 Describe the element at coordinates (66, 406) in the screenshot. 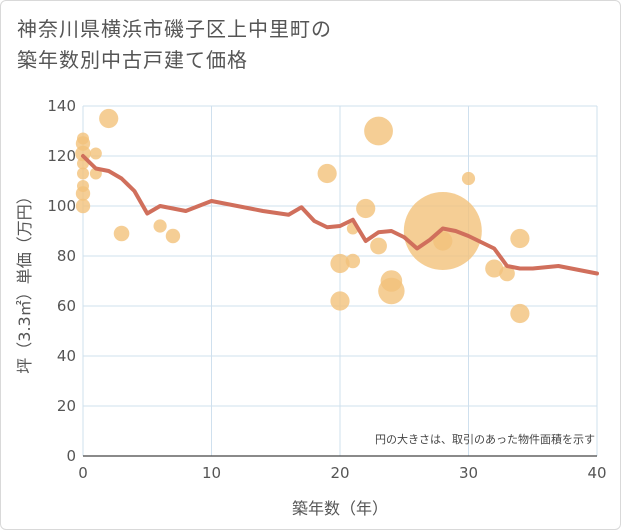

I see `y-tick-20: 20` at that location.